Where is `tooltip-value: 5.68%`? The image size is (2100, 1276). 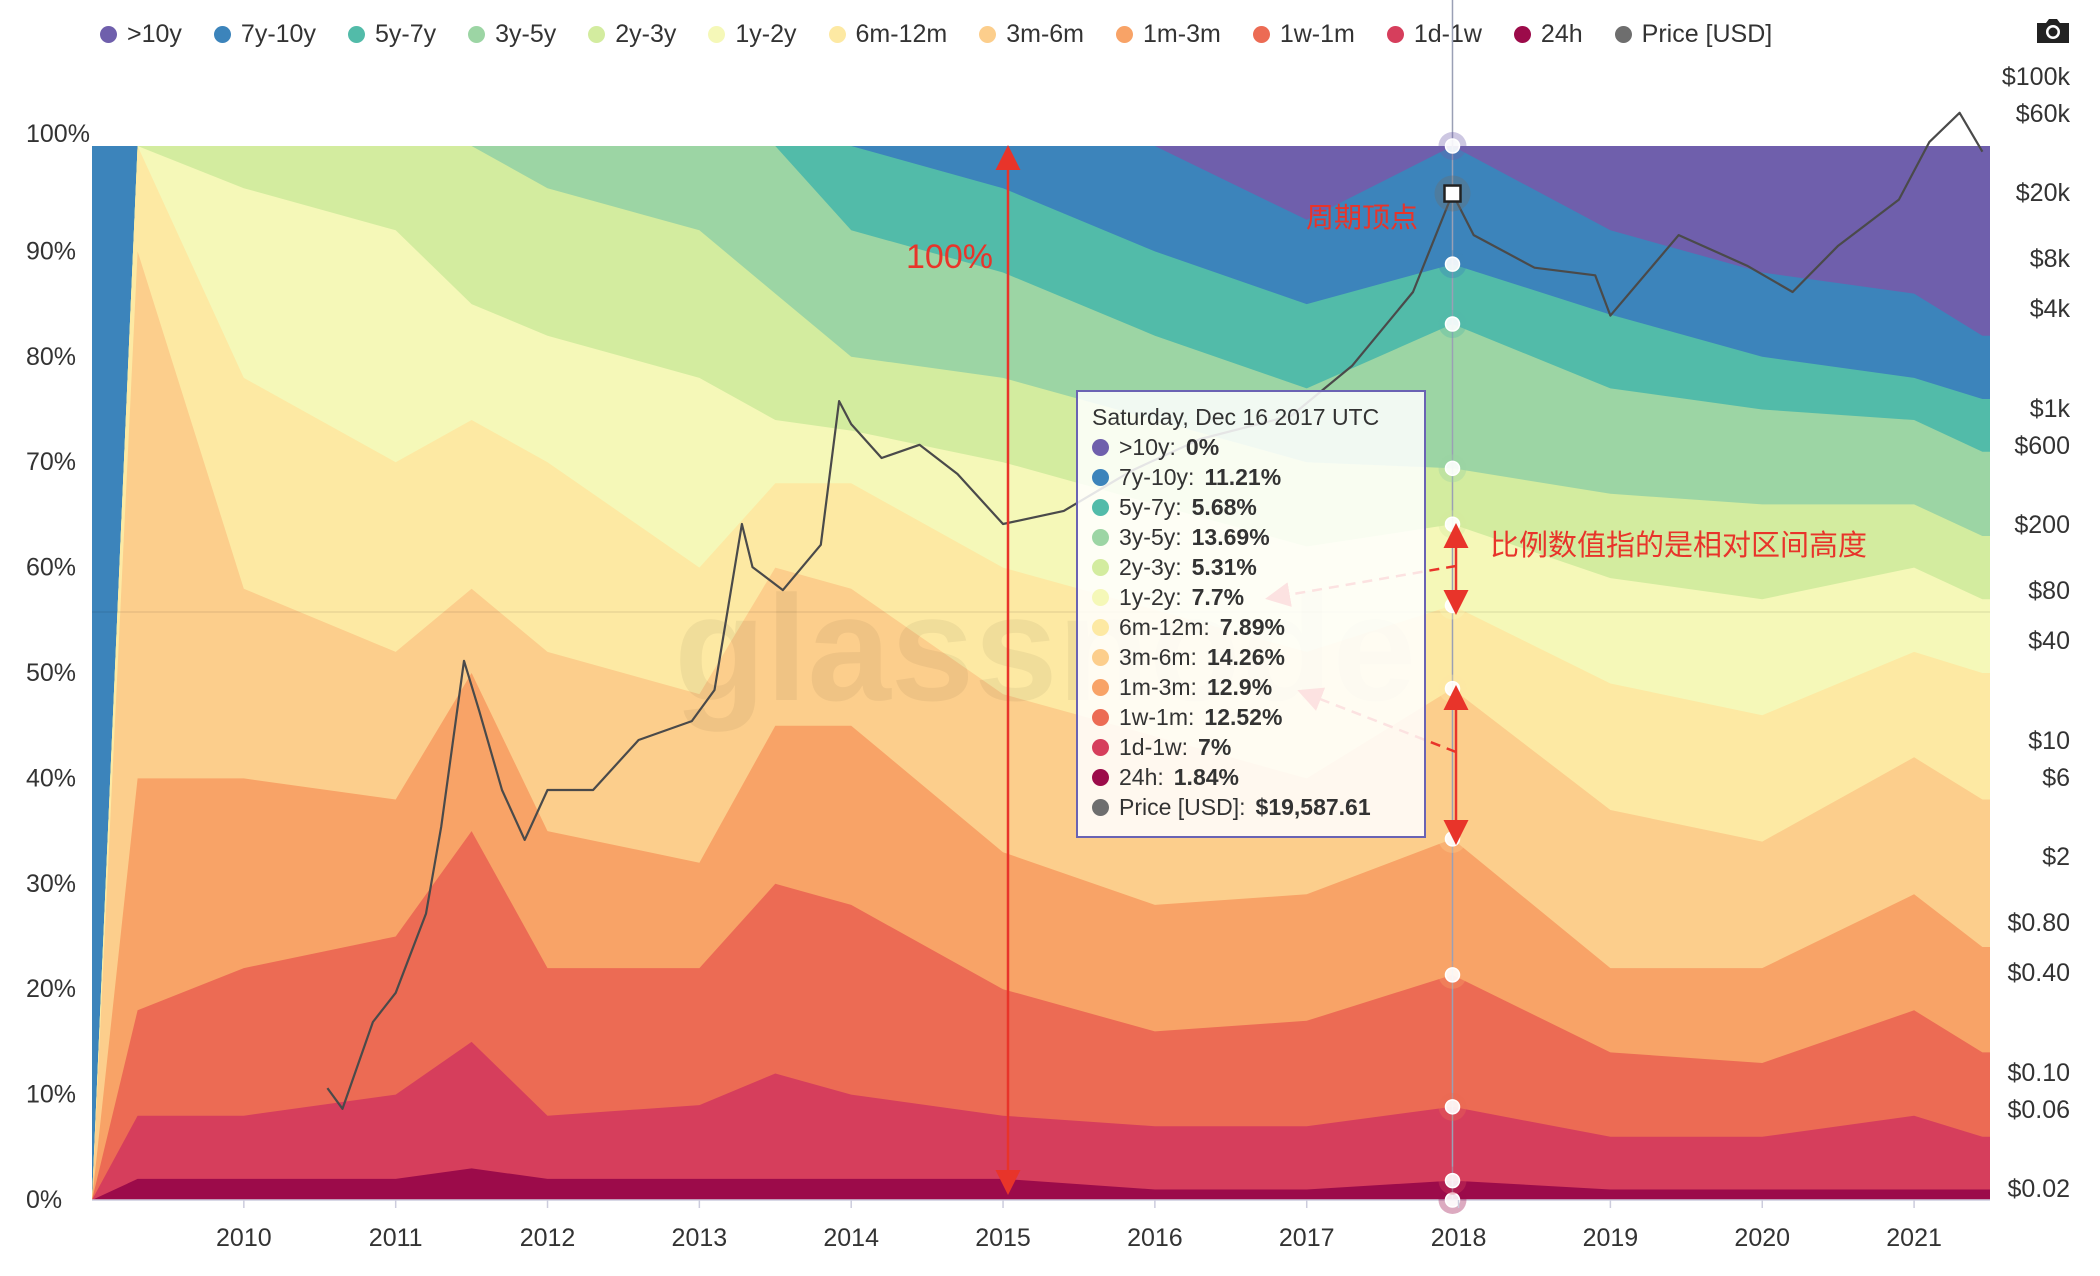 tooltip-value: 5.68% is located at coordinates (1224, 507).